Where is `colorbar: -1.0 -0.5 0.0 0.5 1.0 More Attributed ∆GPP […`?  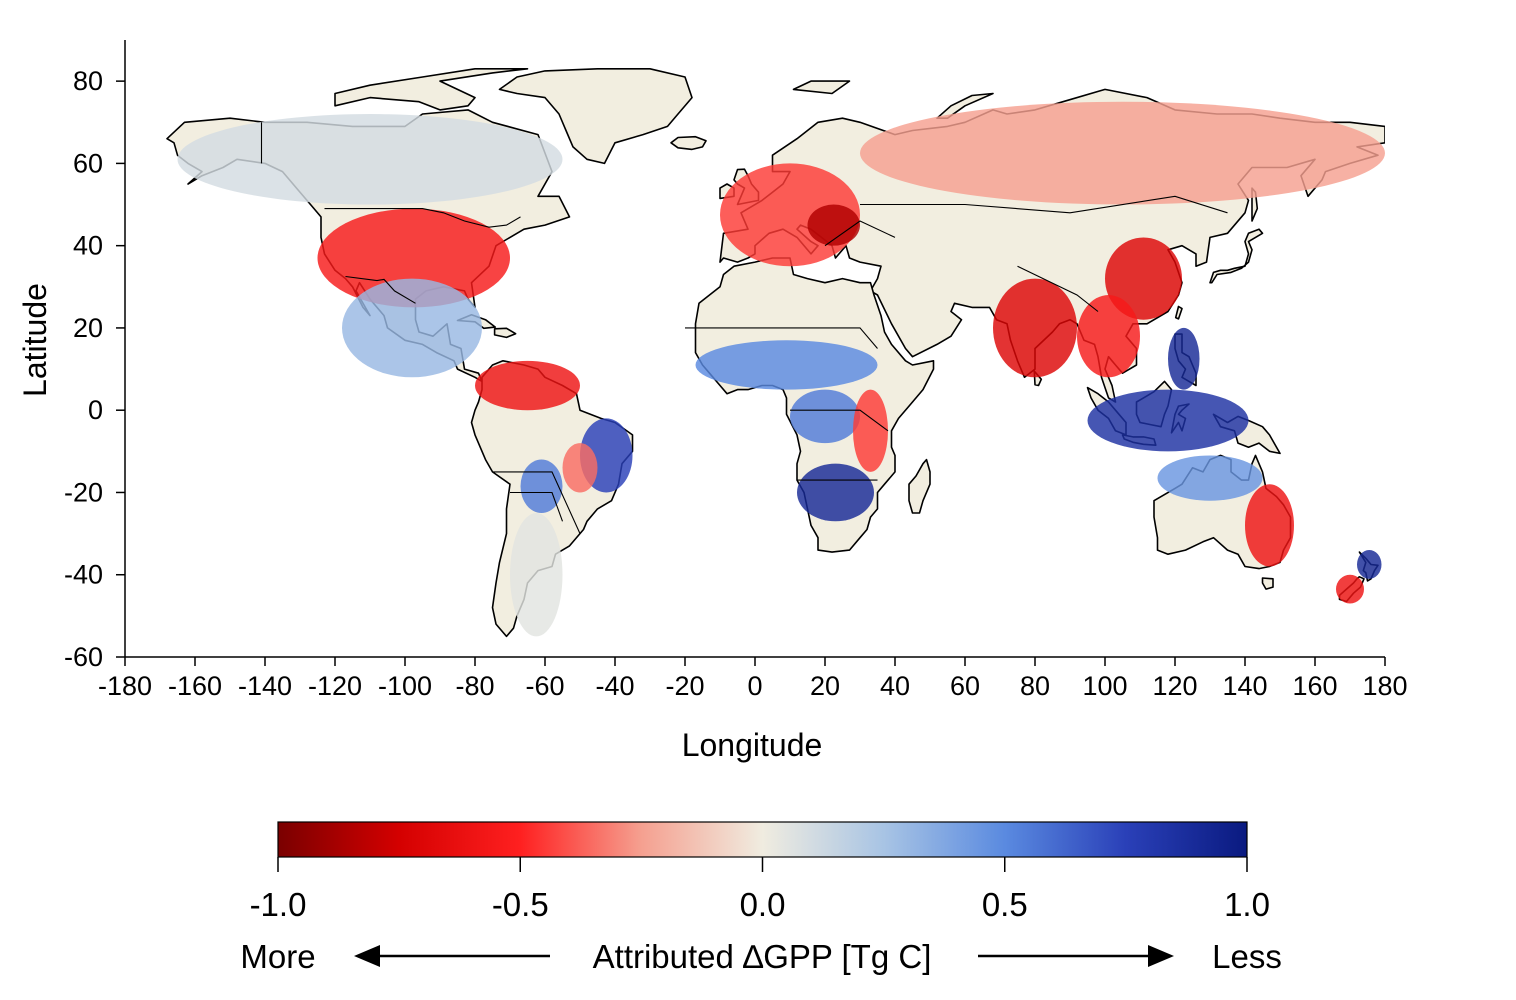
colorbar: -1.0 -0.5 0.0 0.5 1.0 More Attributed ∆GPP [… is located at coordinates (761, 898).